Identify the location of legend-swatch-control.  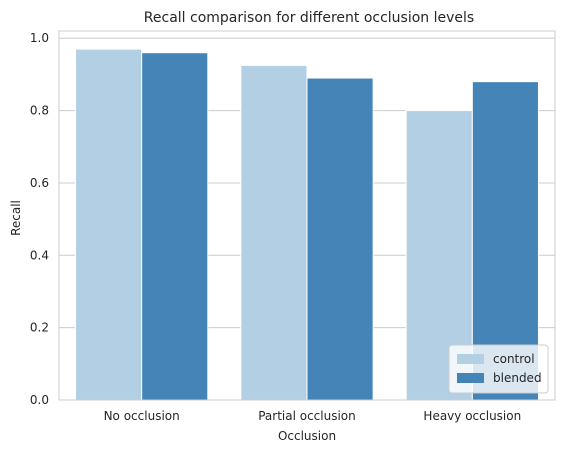
(470, 359).